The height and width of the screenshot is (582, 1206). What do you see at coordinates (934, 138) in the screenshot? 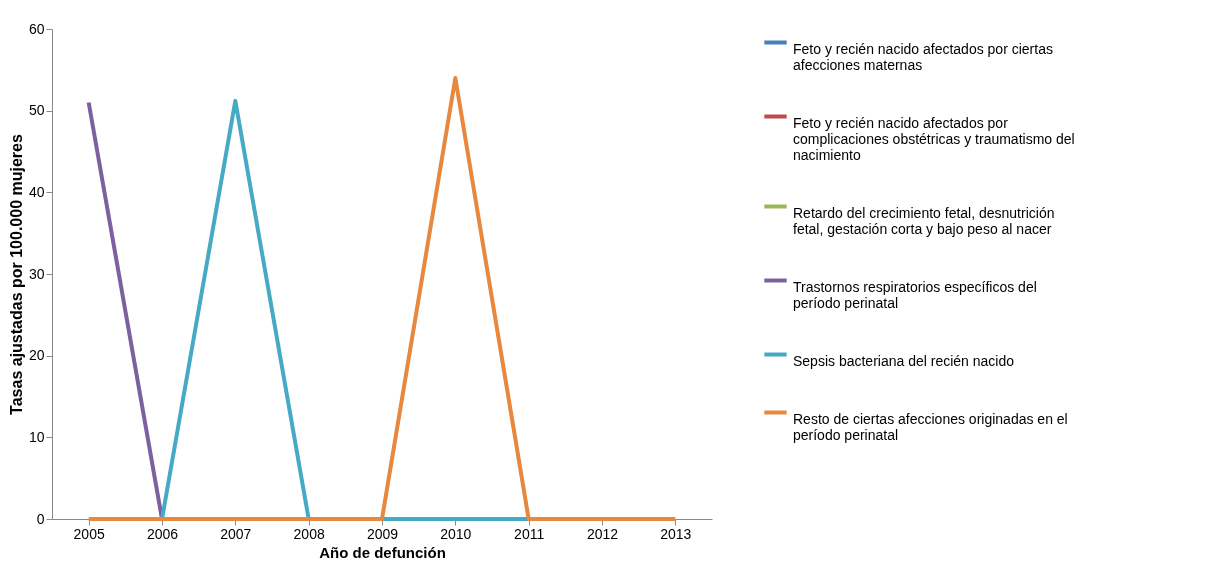
I see `legend-label: Feto y recién nacido afectados por complicaciones obstétricas y traumatismo del nacimiento` at bounding box center [934, 138].